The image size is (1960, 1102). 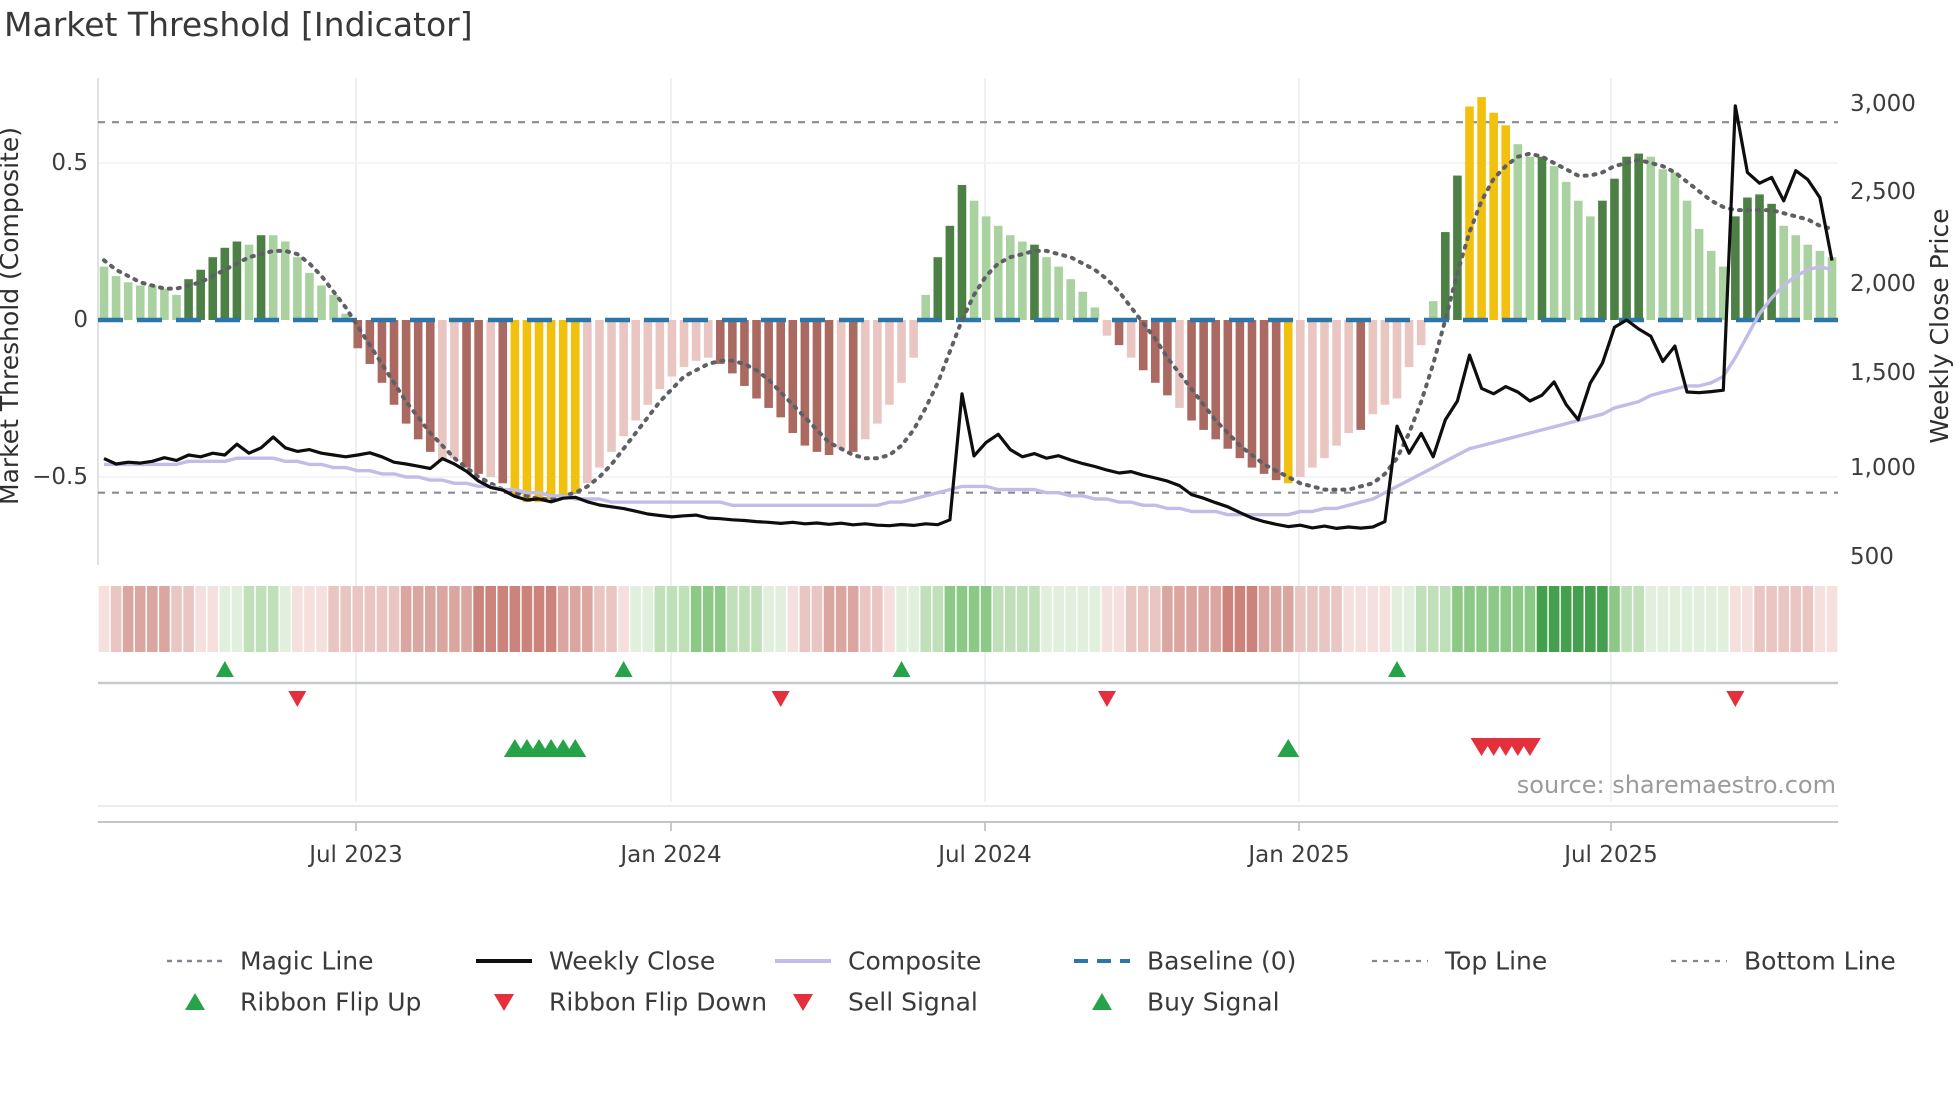 I want to click on signal-markers, so click(x=968, y=709).